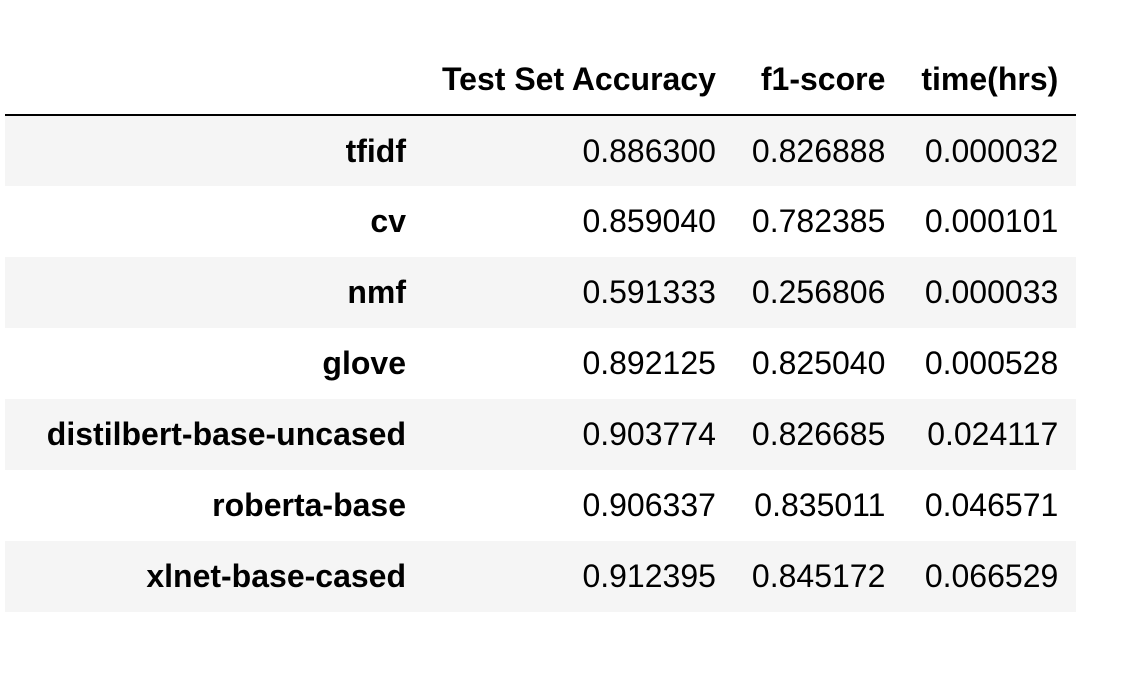 The width and height of the screenshot is (1143, 675). I want to click on table-row: tfidf 0.886300 0.826888 0.000032, so click(541, 150).